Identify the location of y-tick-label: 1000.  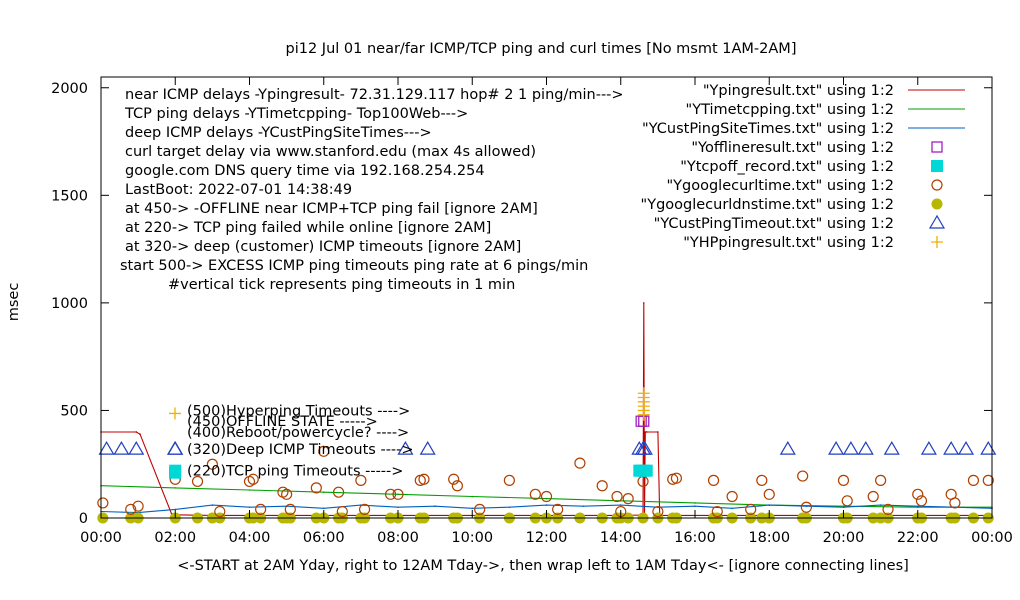
(69, 304).